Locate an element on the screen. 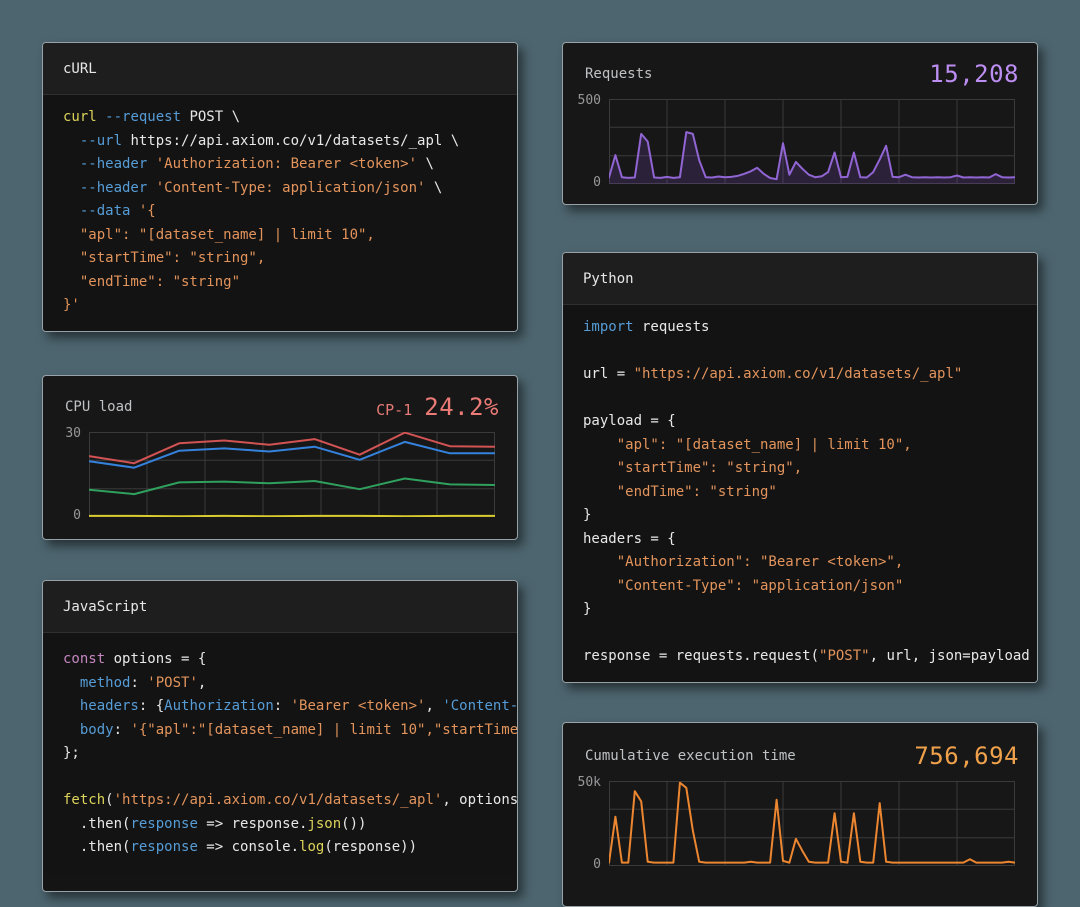 The height and width of the screenshot is (907, 1080). cpu-load-value-group: CP-1 24.2% is located at coordinates (437, 407).